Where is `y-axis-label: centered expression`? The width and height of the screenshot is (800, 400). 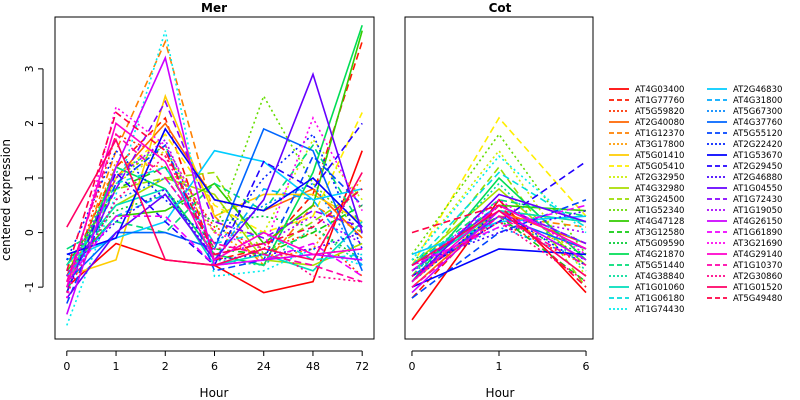 y-axis-label: centered expression is located at coordinates (6, 200).